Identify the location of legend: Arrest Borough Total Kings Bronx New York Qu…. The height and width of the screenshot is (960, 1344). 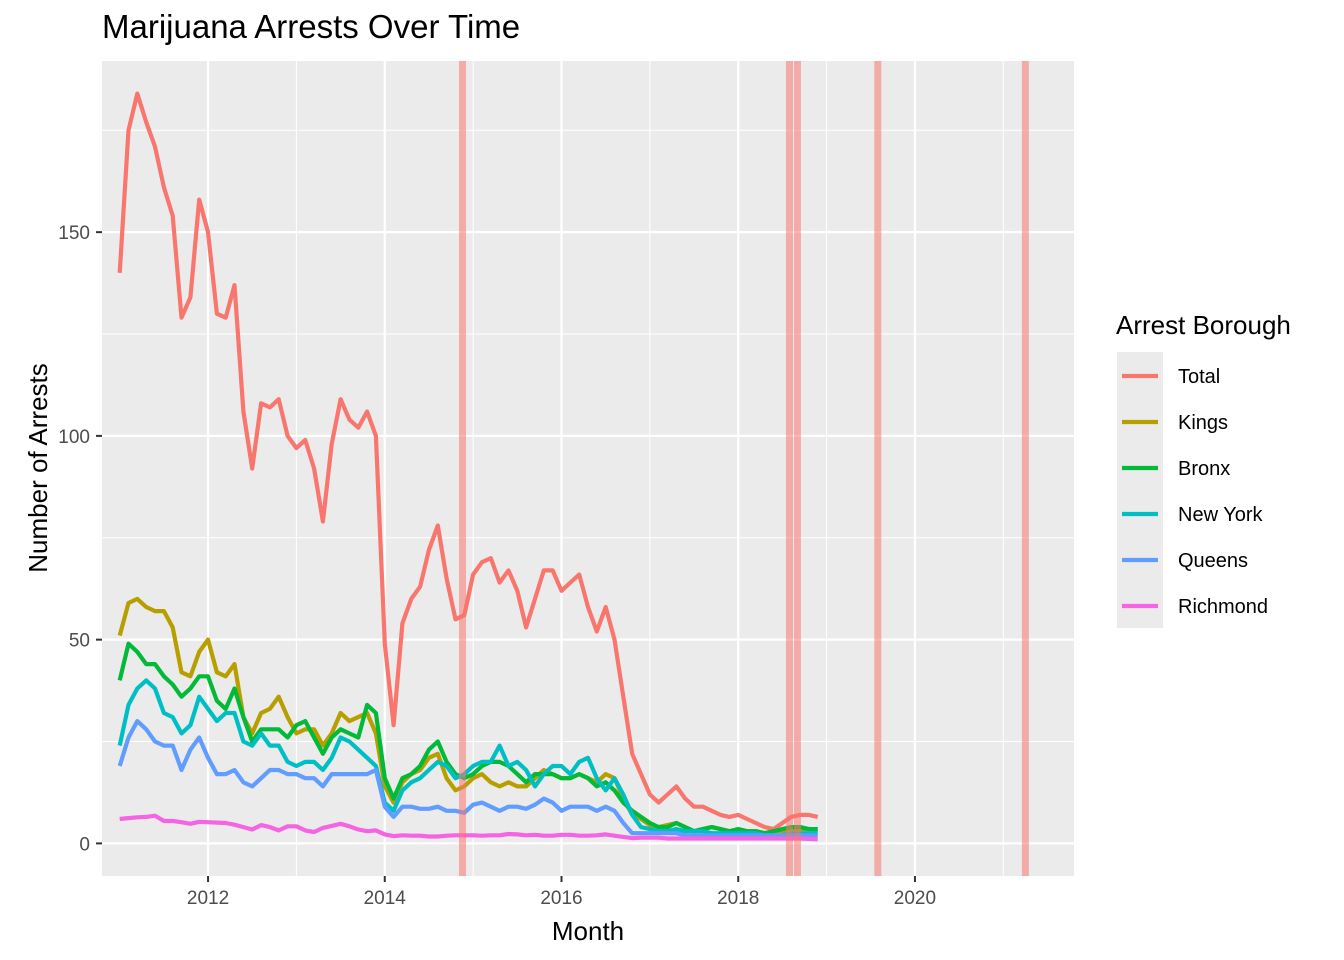
(1203, 469).